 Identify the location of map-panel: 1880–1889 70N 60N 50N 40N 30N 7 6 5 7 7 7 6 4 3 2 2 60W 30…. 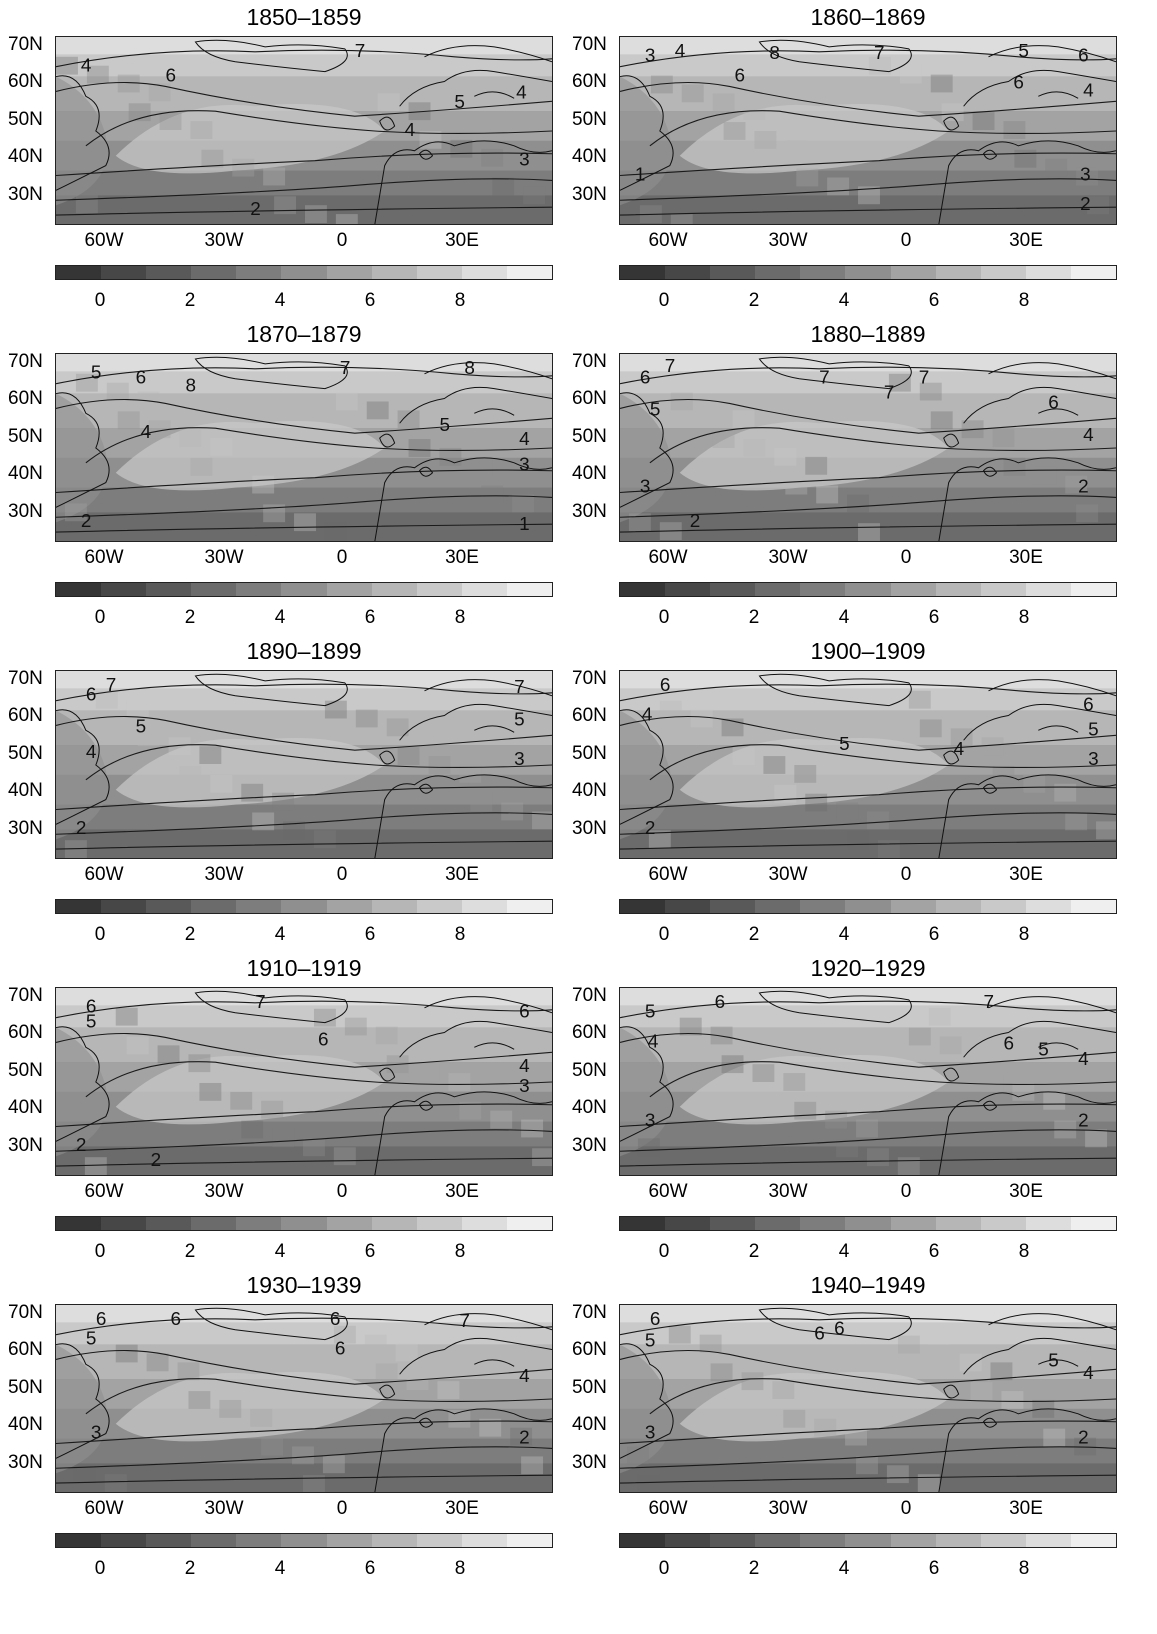
(851, 485).